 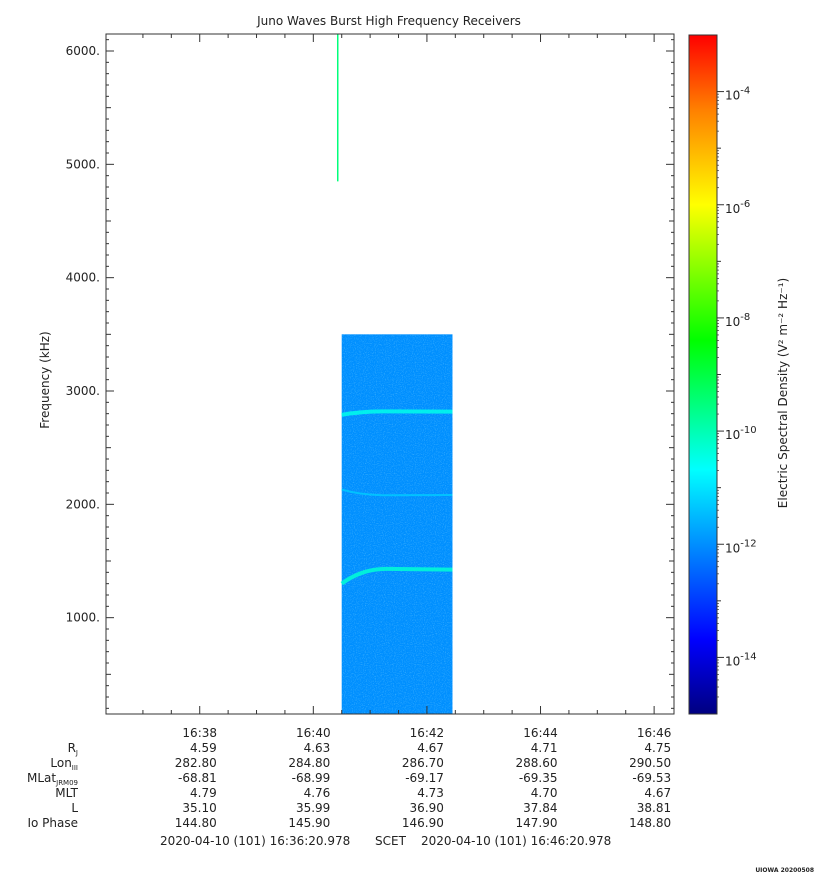 What do you see at coordinates (83, 618) in the screenshot?
I see `y-tick-label: 1000.` at bounding box center [83, 618].